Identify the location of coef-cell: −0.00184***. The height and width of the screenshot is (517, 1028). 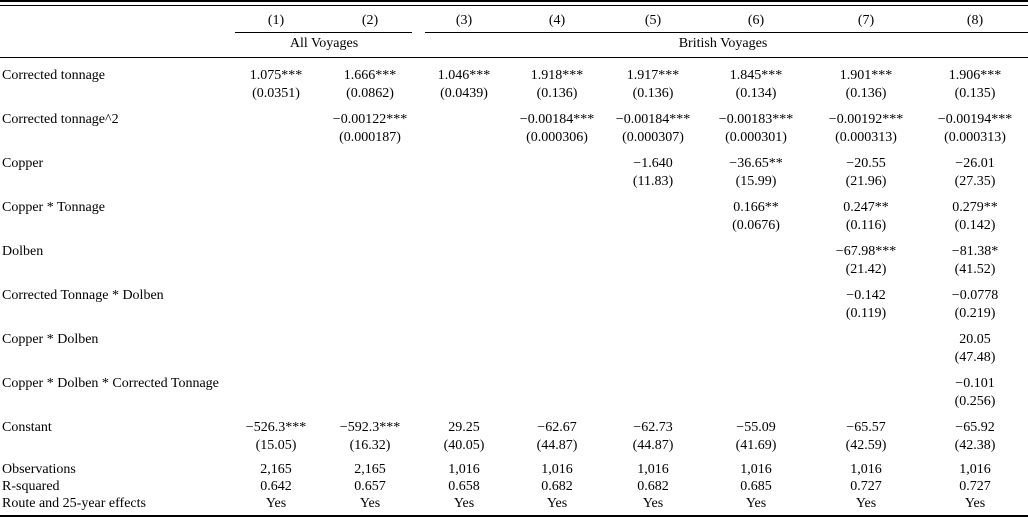
(653, 119).